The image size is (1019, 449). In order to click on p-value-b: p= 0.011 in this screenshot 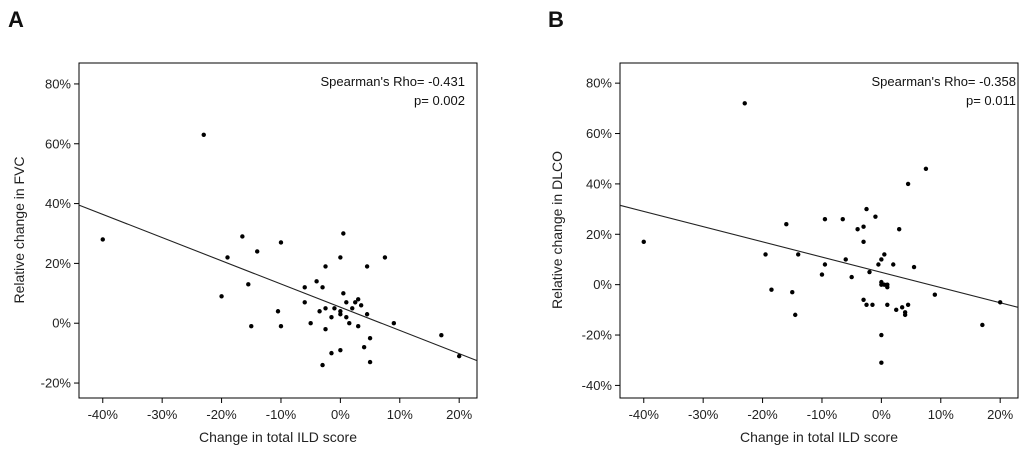, I will do `click(991, 100)`.